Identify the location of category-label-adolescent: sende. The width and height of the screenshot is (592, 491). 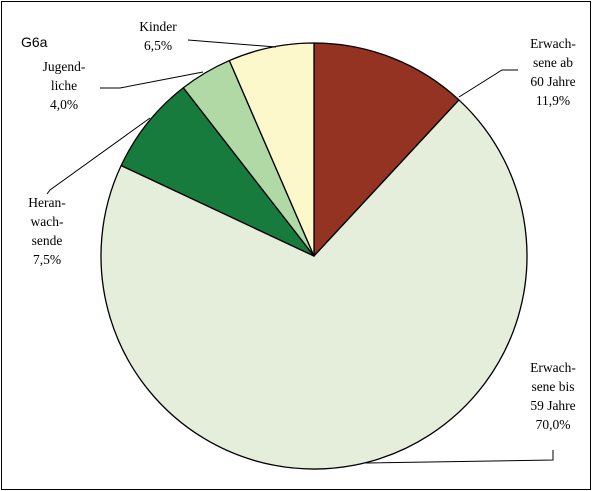
(47, 240).